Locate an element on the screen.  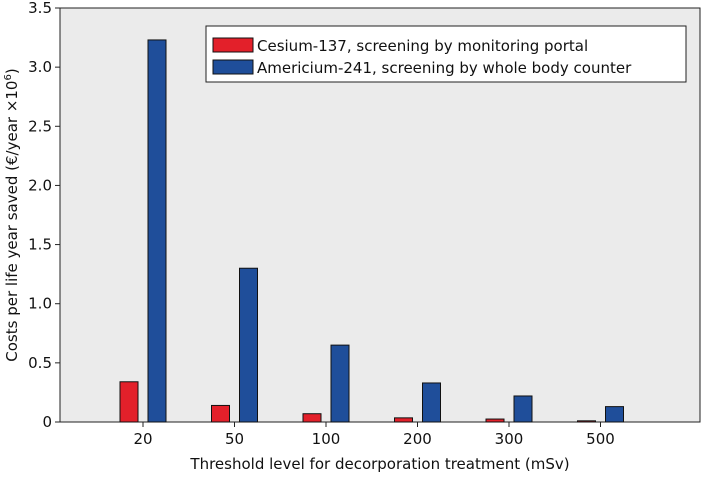
y-tick-label: 2.0 is located at coordinates (40, 185).